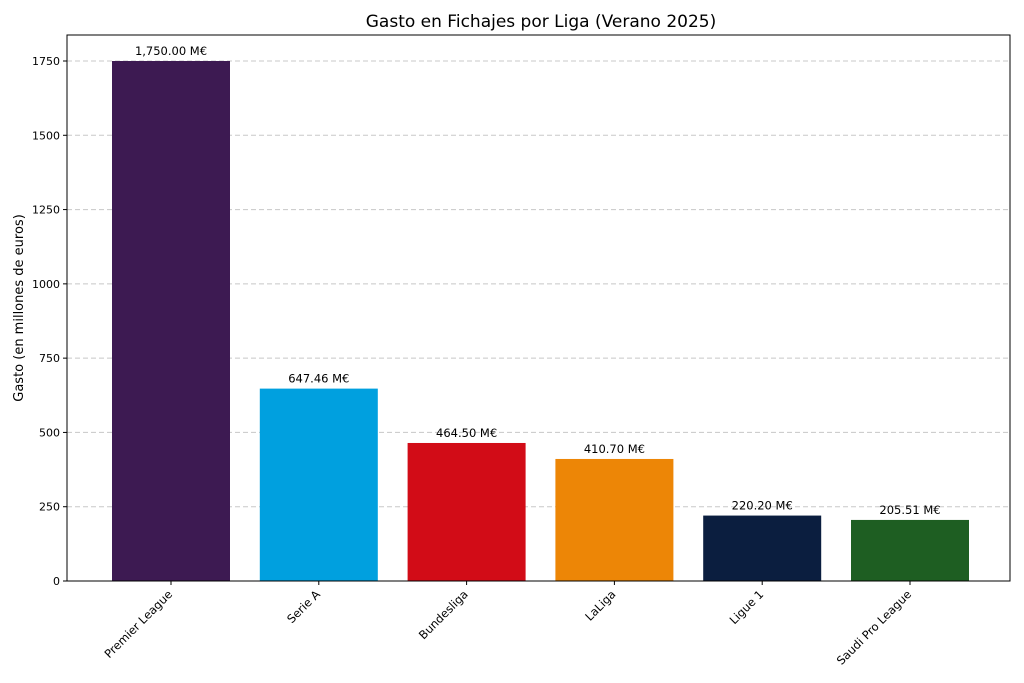  Describe the element at coordinates (56, 581) in the screenshot. I see `y-tick-label: 0` at that location.